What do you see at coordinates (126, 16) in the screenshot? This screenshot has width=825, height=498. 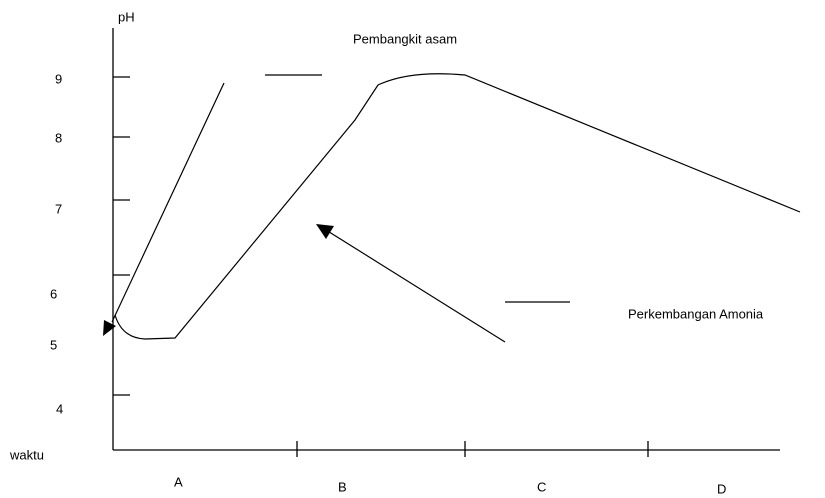 I see `y-axis-label: pH` at bounding box center [126, 16].